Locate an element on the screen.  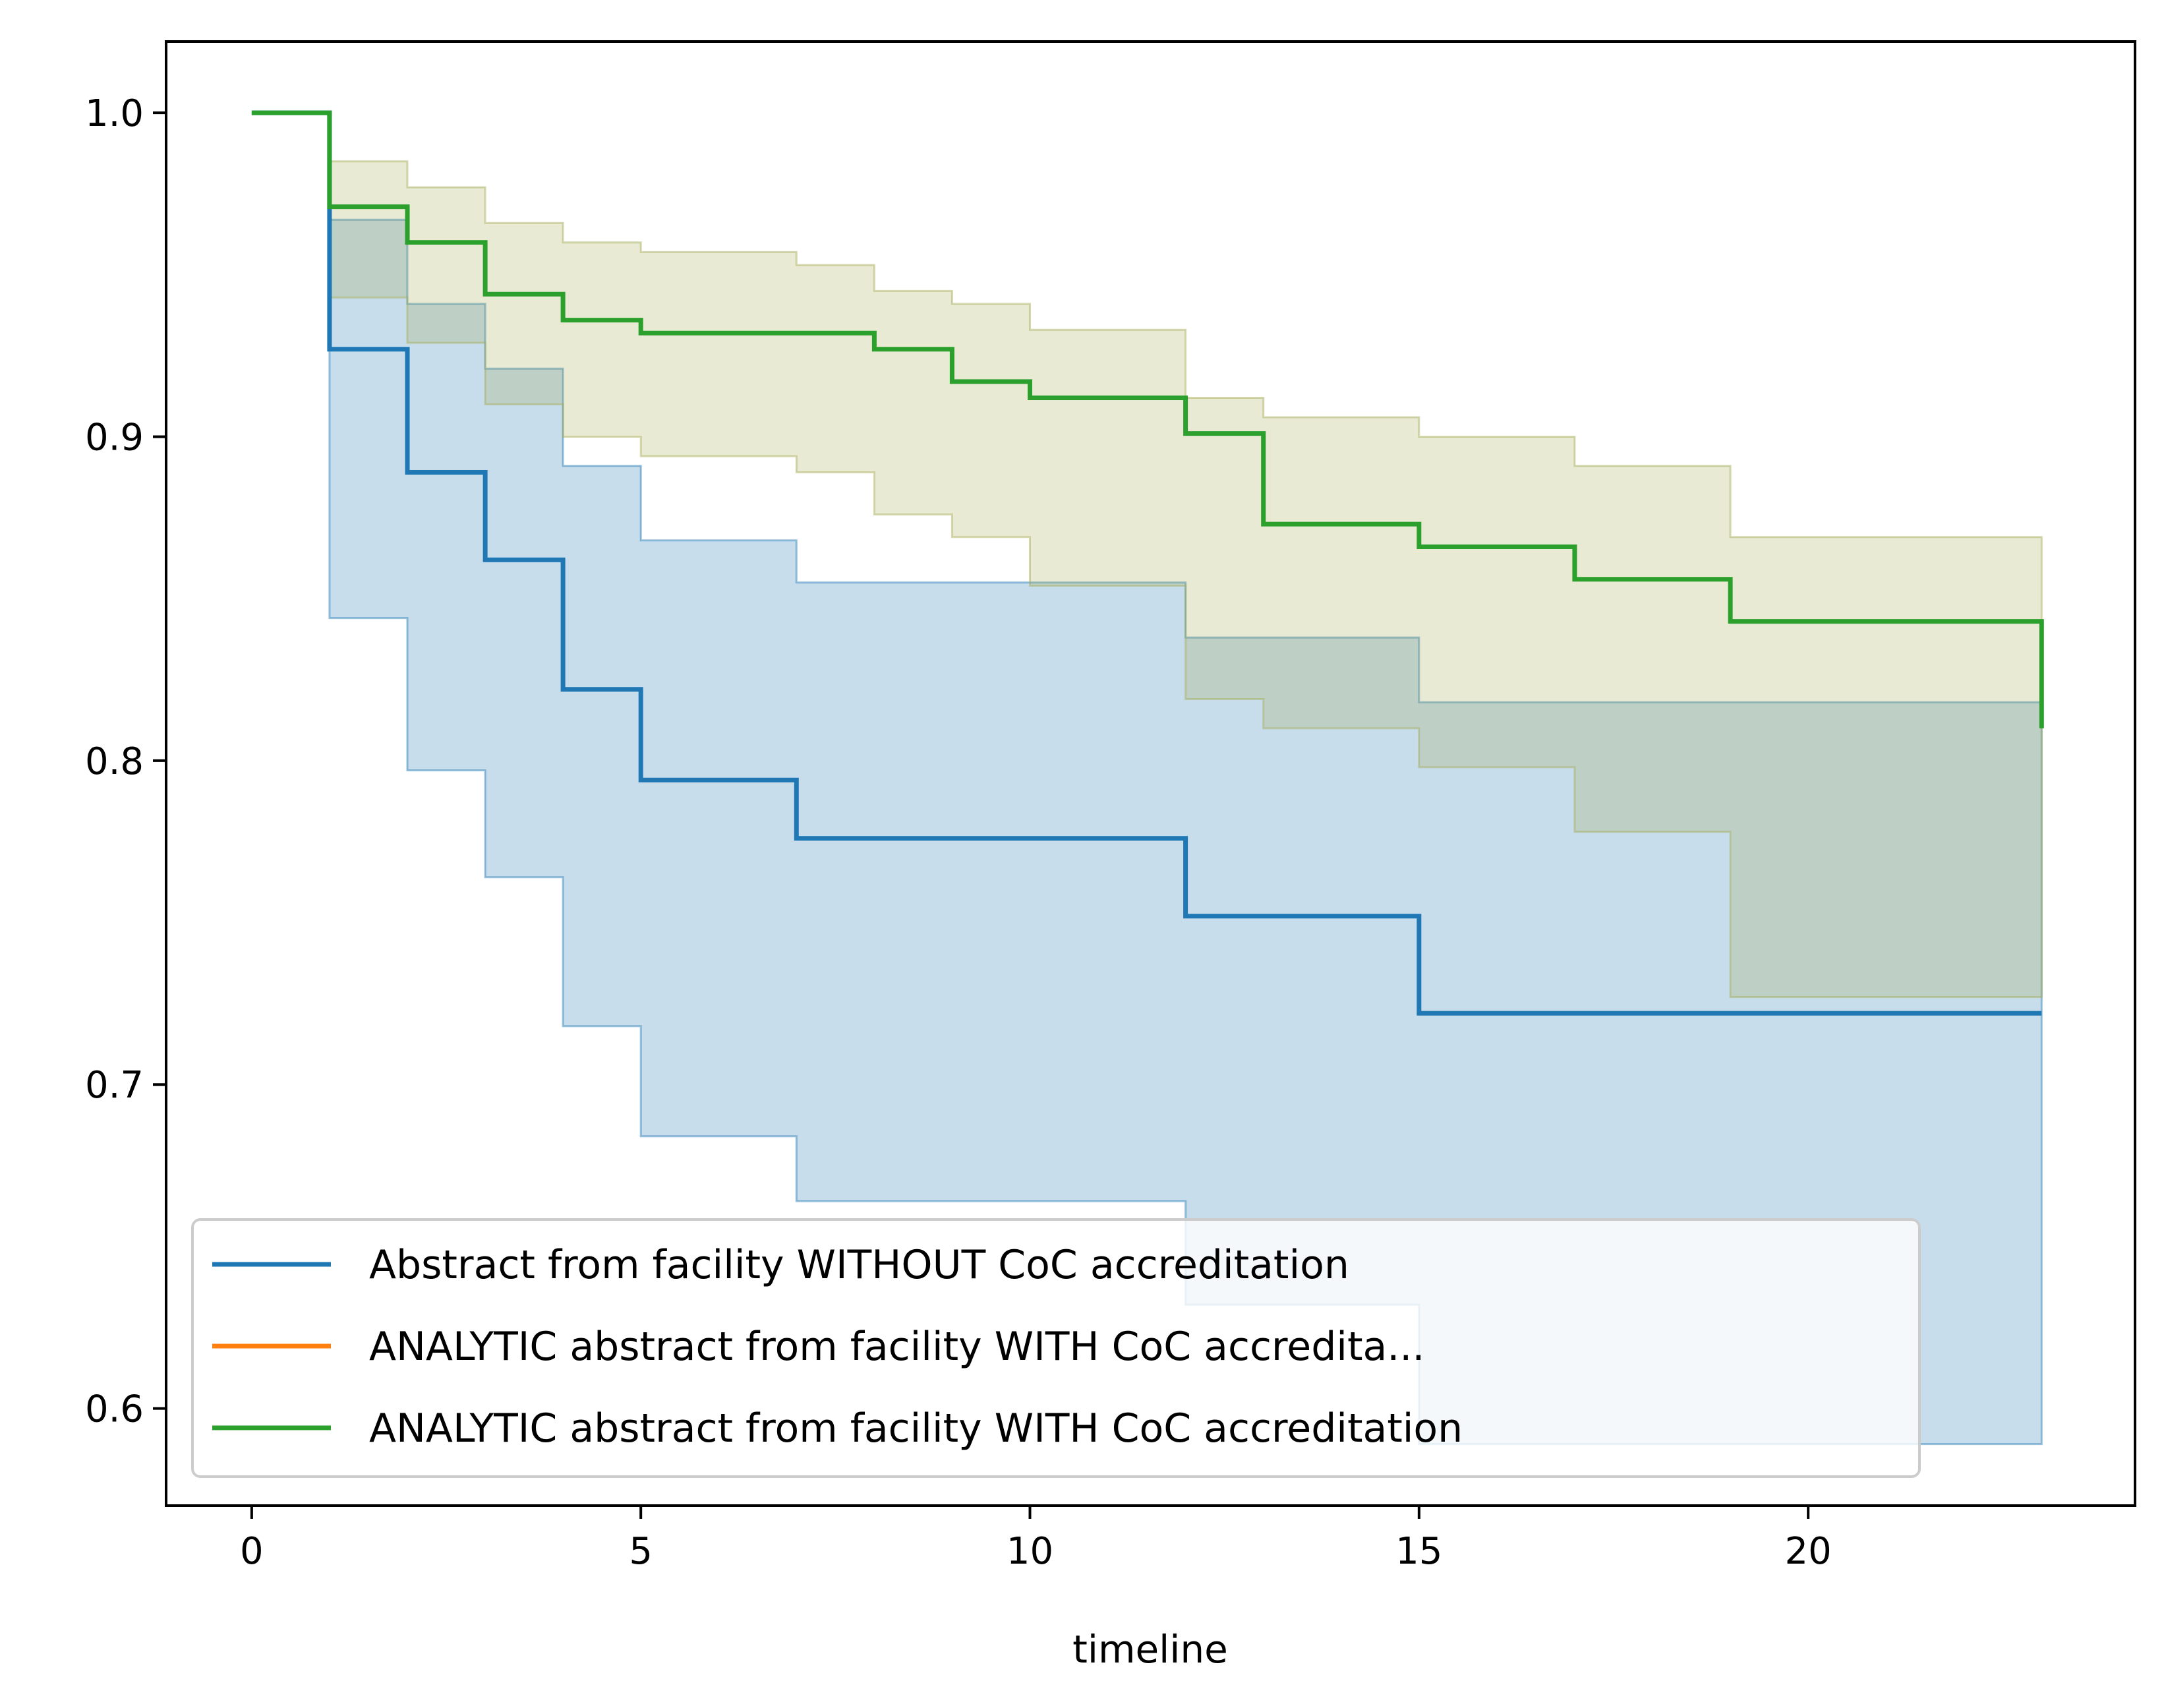
y-tick-label: 1.0 is located at coordinates (114, 113).